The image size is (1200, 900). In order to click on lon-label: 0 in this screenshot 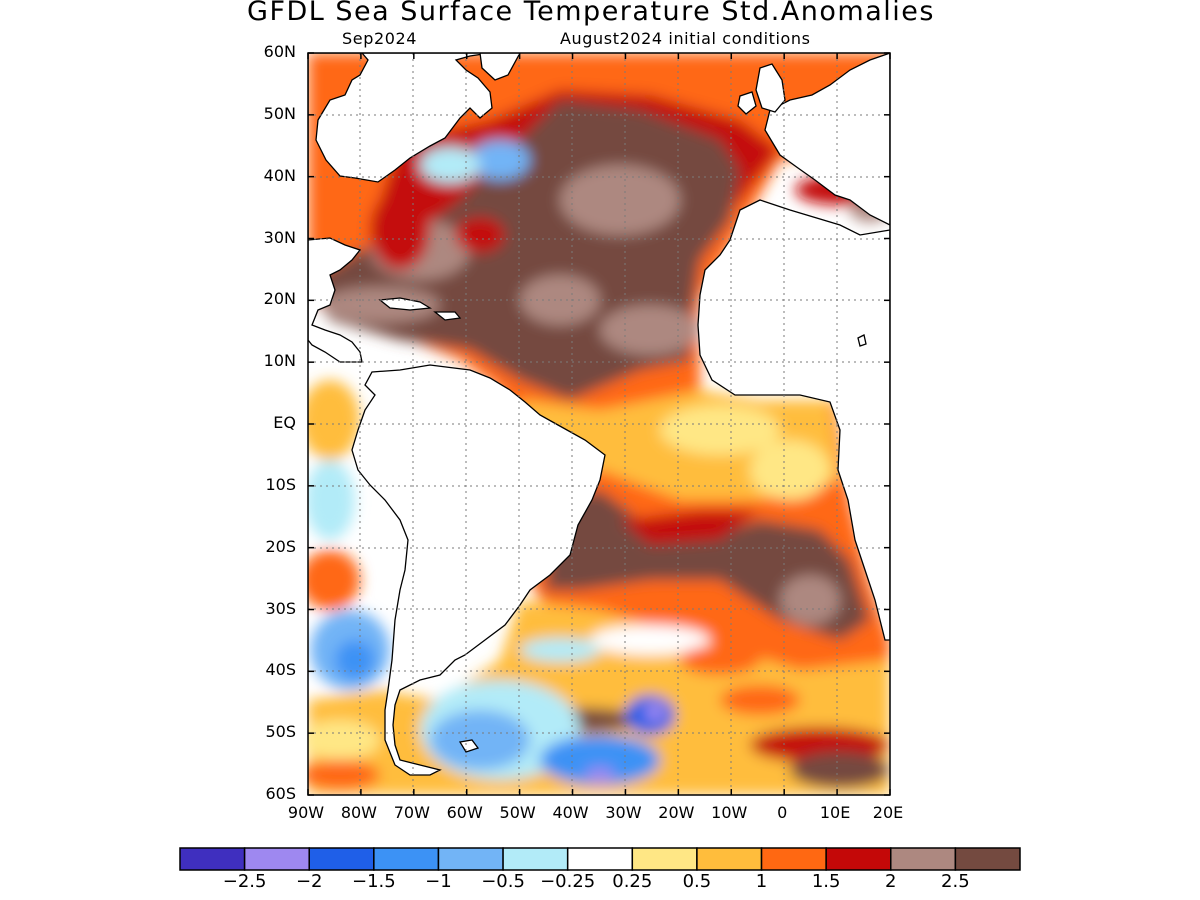, I will do `click(782, 812)`.